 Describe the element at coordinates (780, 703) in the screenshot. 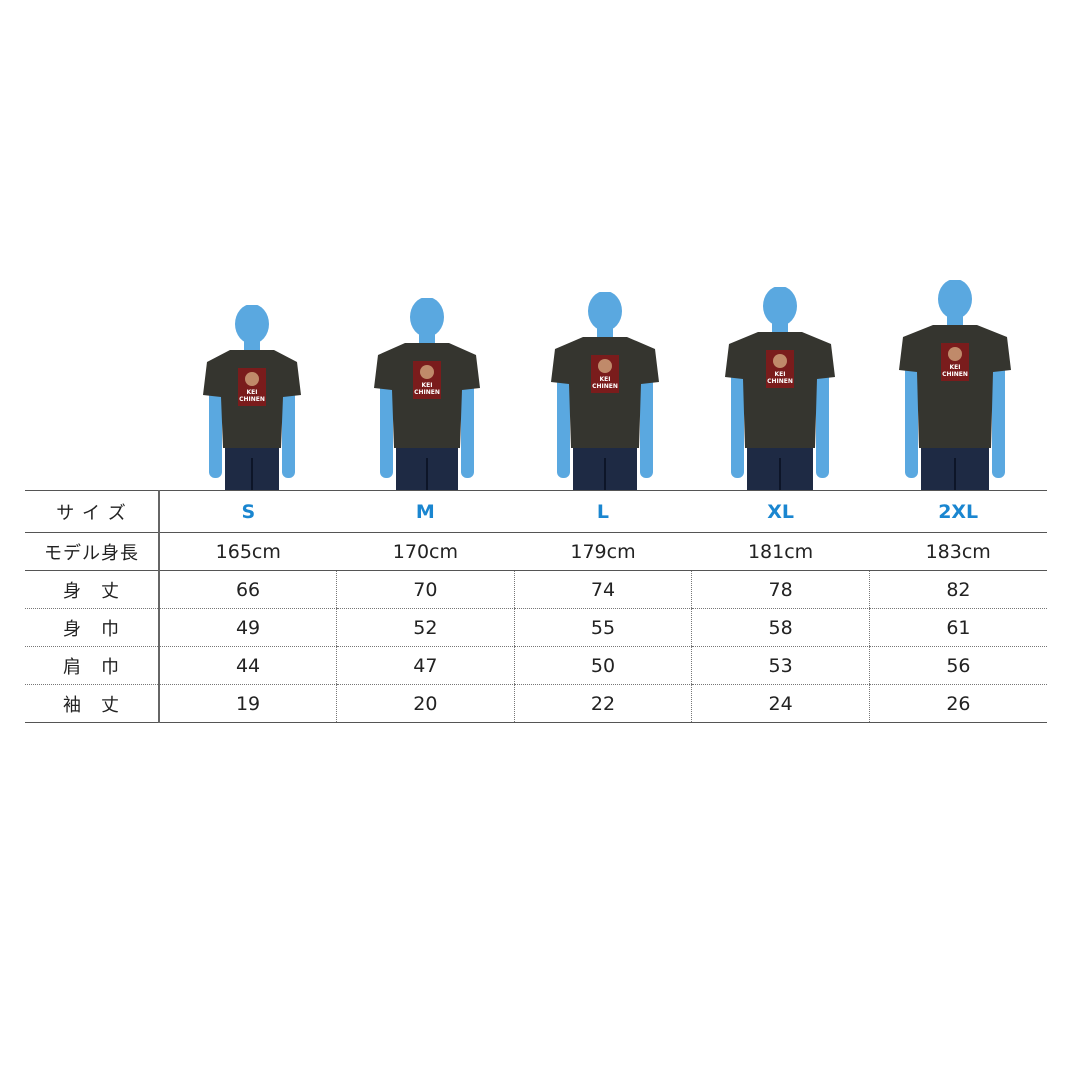

I see `cell: 24` at that location.